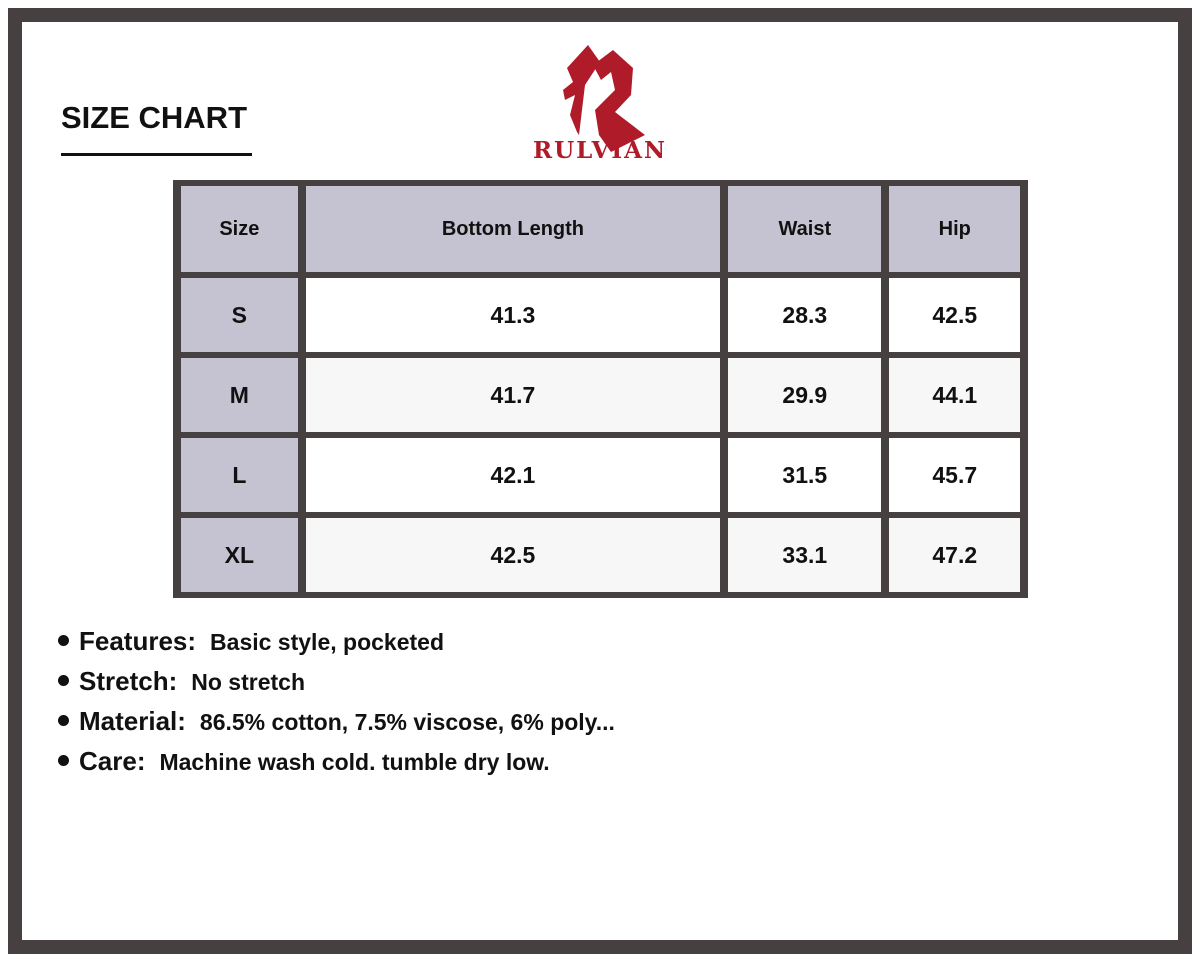 Image resolution: width=1200 pixels, height=960 pixels. Describe the element at coordinates (154, 117) in the screenshot. I see `page-title: SIZE CHART` at that location.